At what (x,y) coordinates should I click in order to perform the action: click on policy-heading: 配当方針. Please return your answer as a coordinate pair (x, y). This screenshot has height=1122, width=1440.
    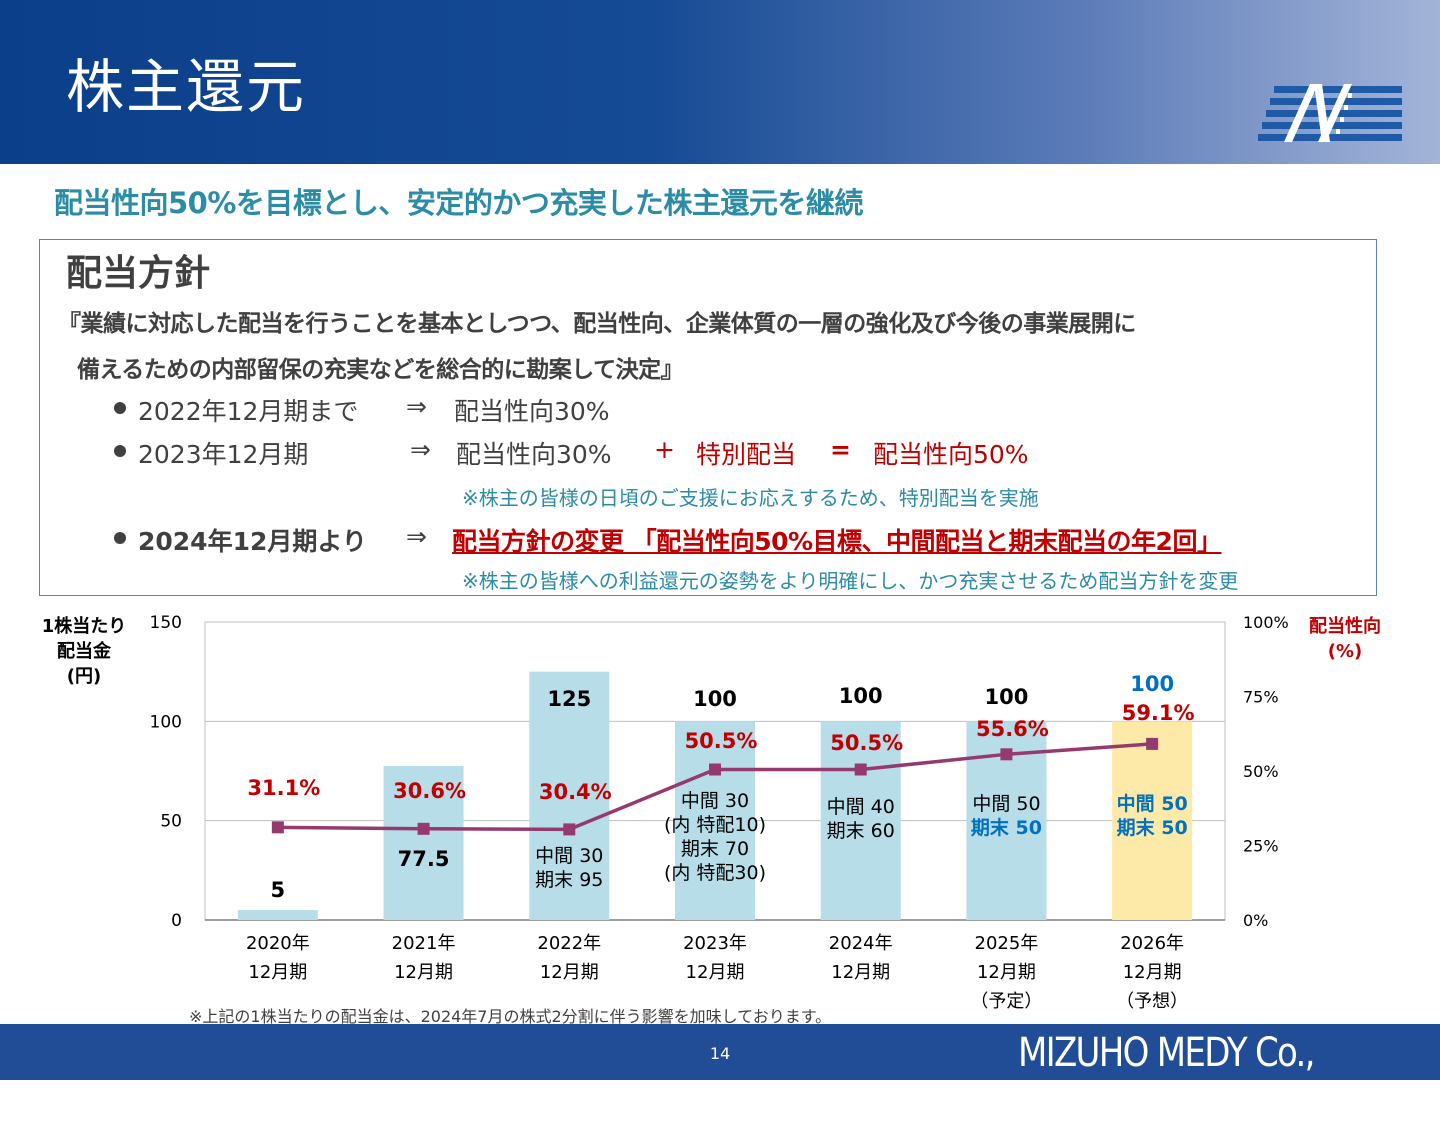
    Looking at the image, I should click on (138, 273).